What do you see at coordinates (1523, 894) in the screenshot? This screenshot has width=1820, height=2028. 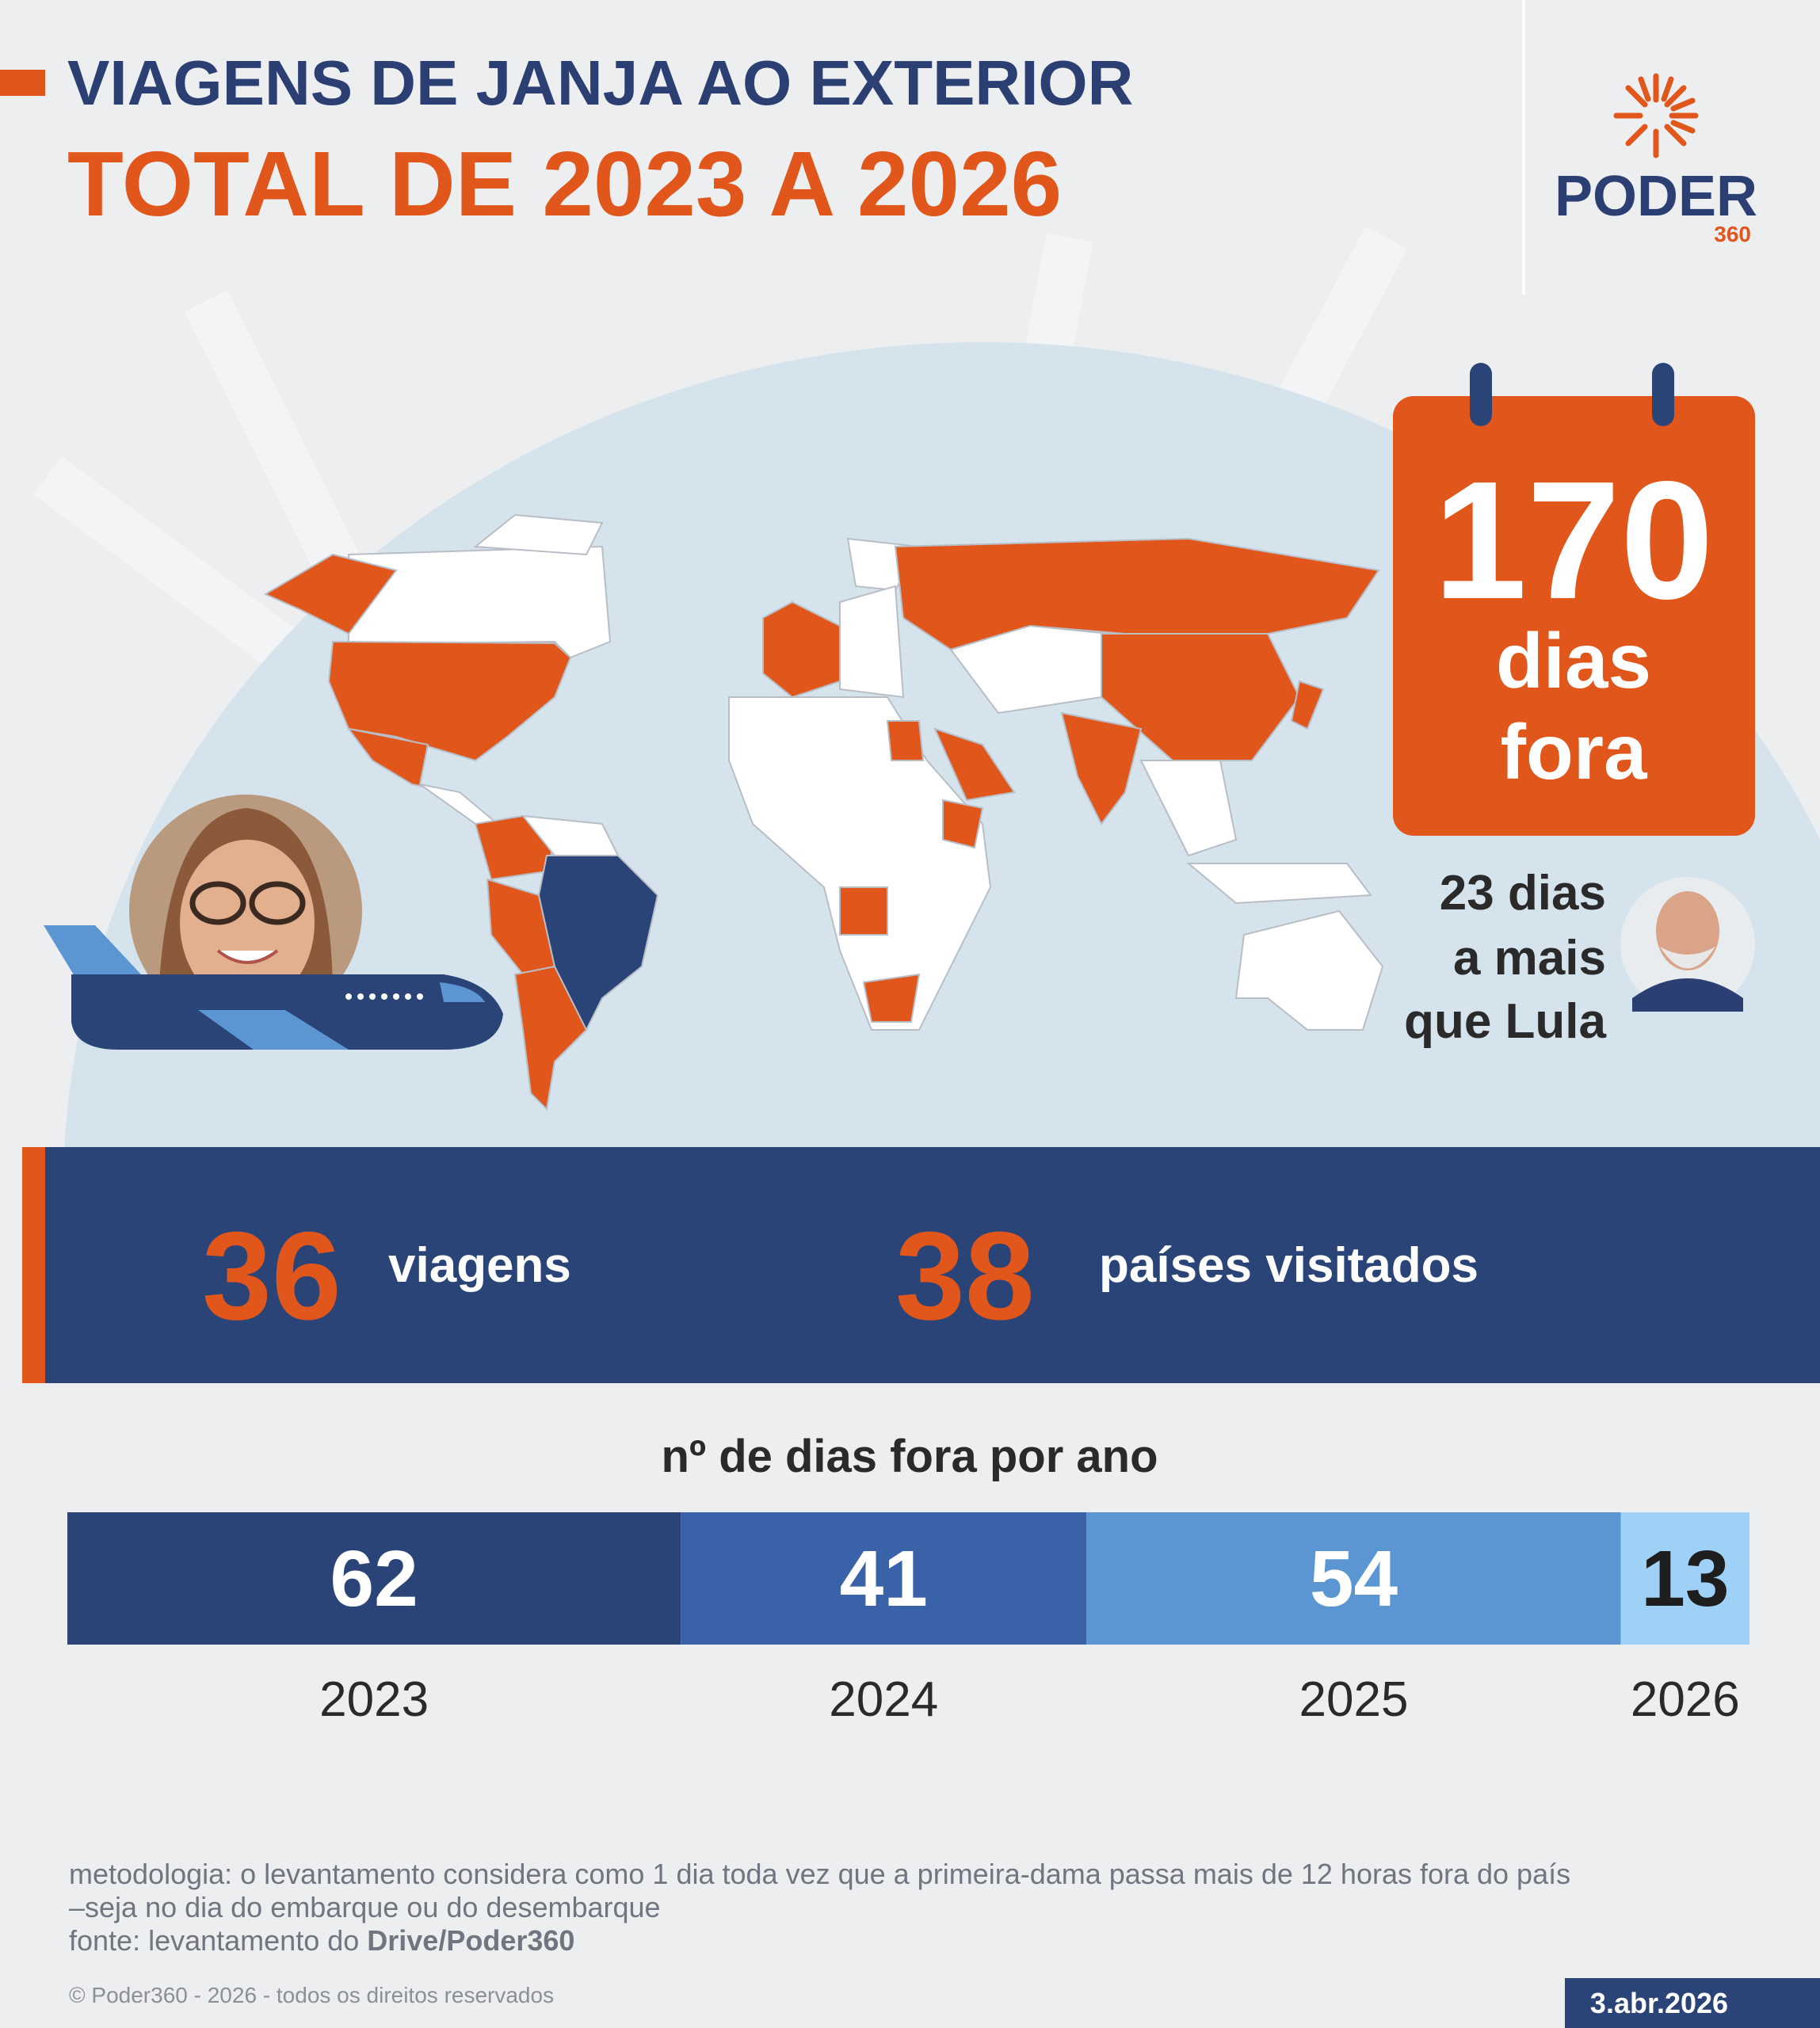 I see `comparison-line: 23 dias` at bounding box center [1523, 894].